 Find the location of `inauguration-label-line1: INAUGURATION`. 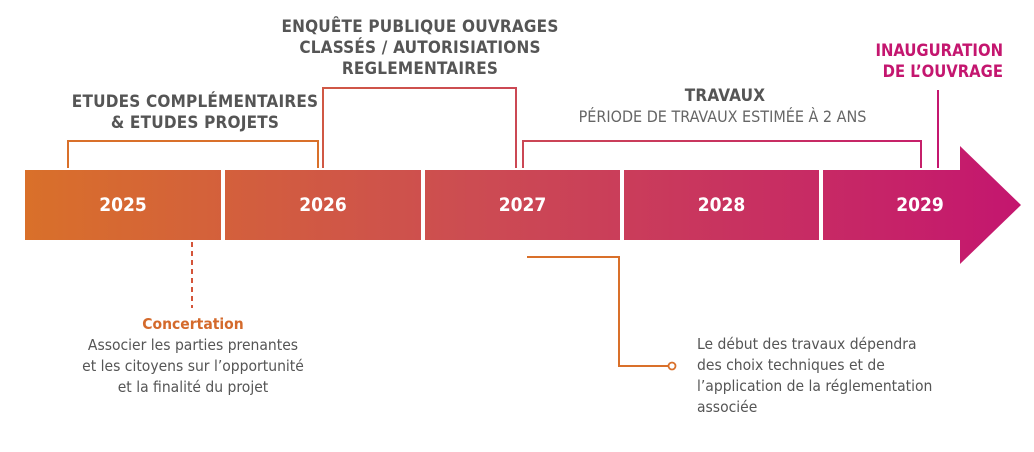

inauguration-label-line1: INAUGURATION is located at coordinates (939, 50).